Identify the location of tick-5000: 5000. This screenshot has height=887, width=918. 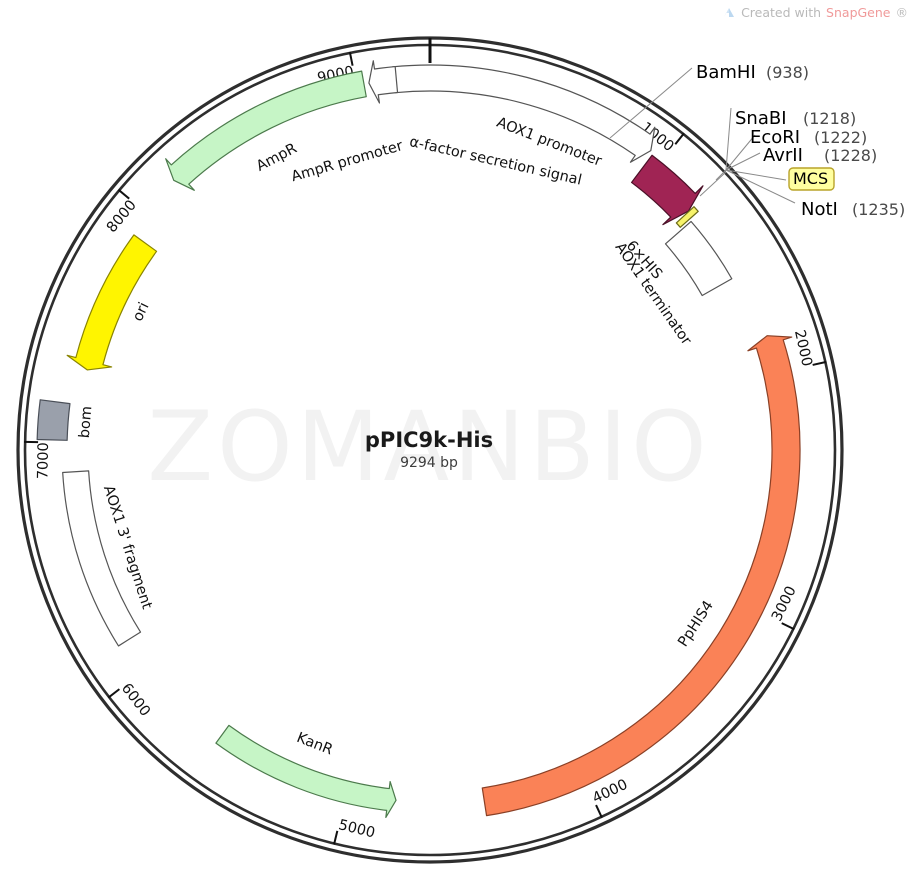
(355, 831).